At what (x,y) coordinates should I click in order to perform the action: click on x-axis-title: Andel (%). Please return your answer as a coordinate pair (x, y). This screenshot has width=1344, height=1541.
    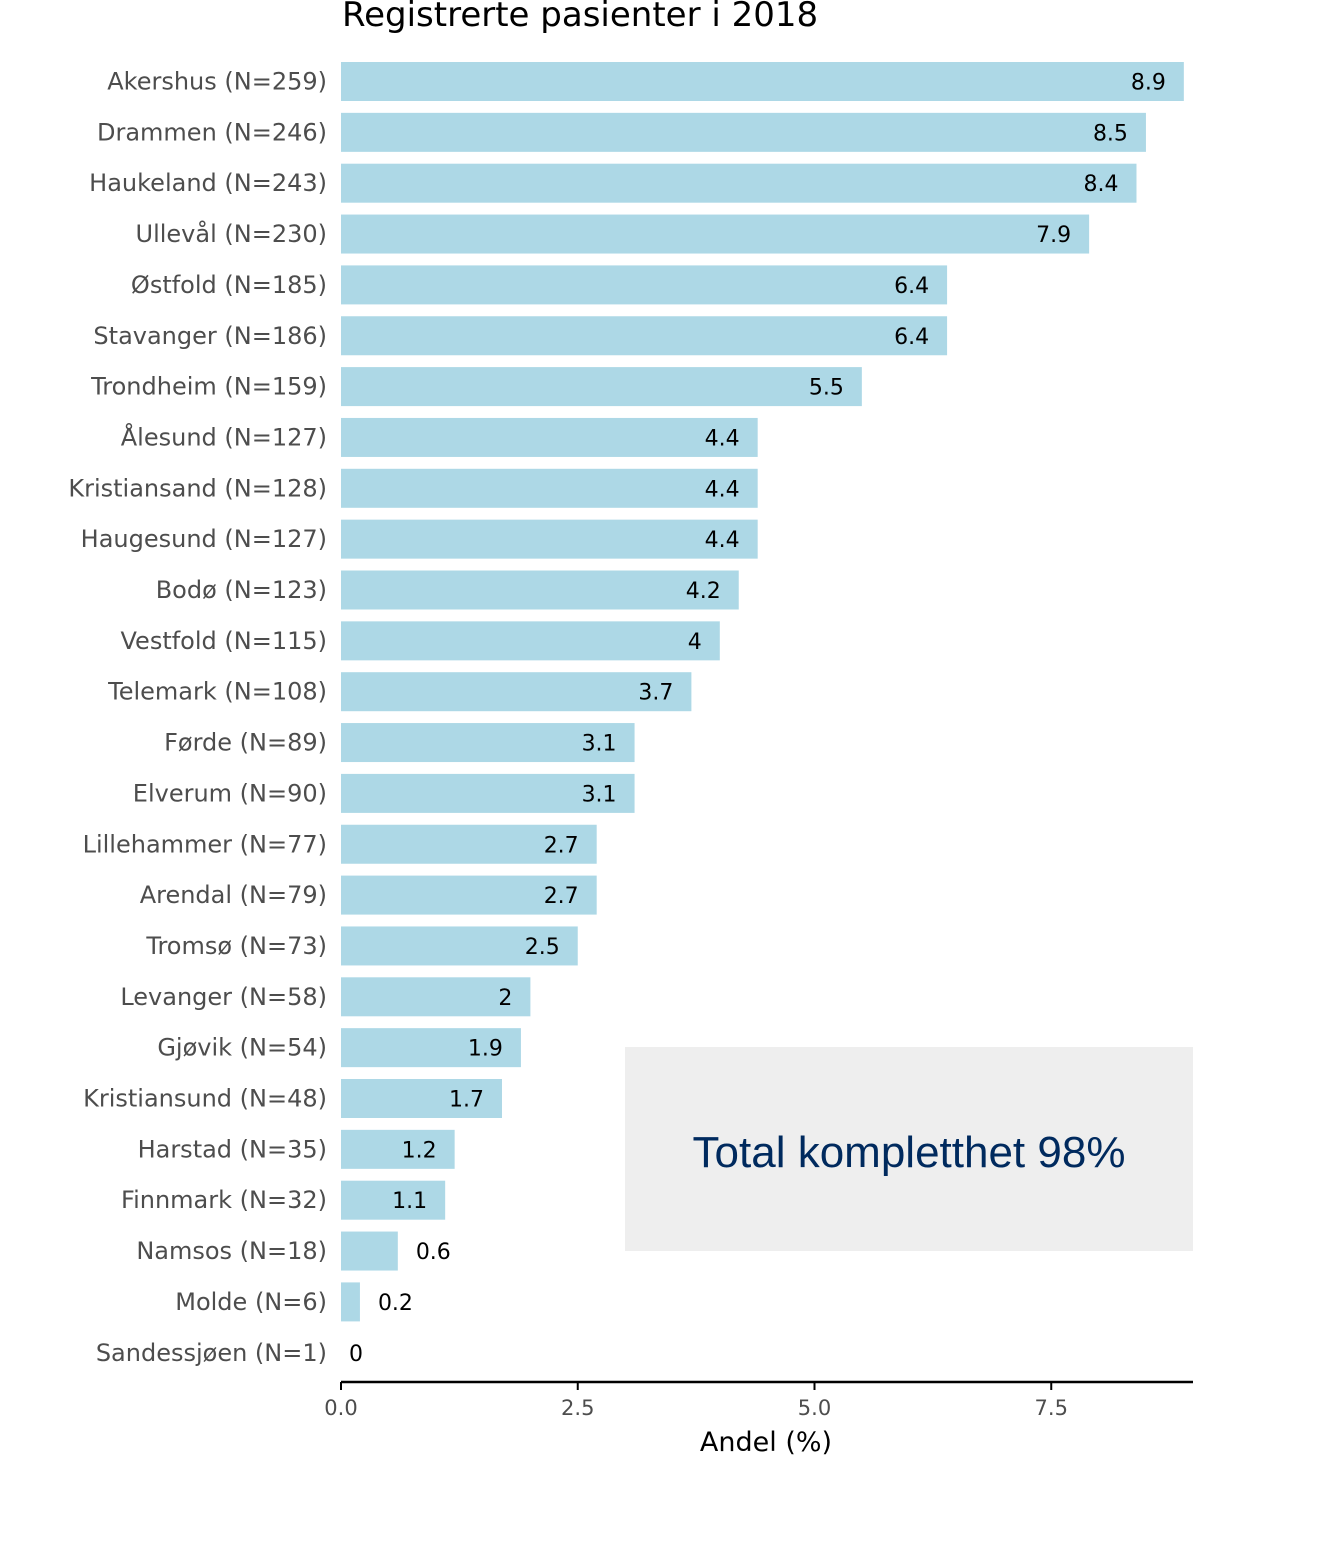
    Looking at the image, I should click on (766, 1442).